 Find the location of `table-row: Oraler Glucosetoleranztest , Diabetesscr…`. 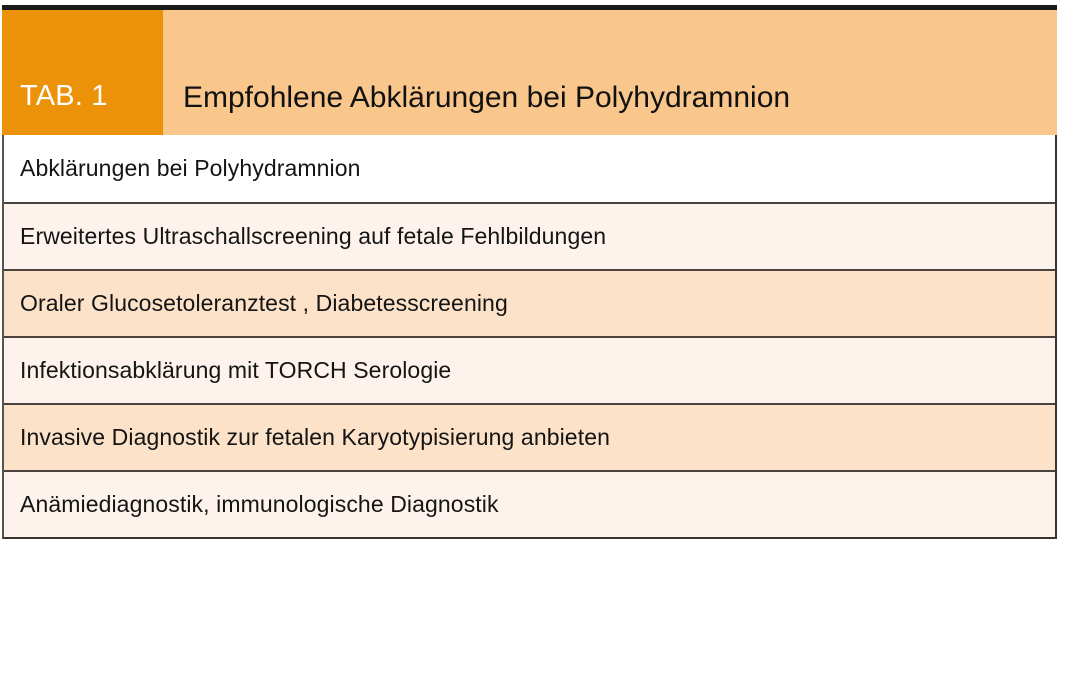

table-row: Oraler Glucosetoleranztest , Diabetesscr… is located at coordinates (529, 302).